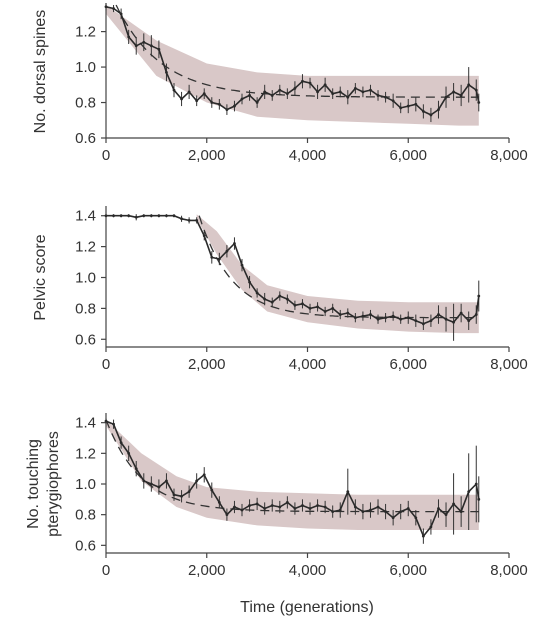 Image resolution: width=550 pixels, height=625 pixels. I want to click on x-tick-label: 8,000, so click(509, 155).